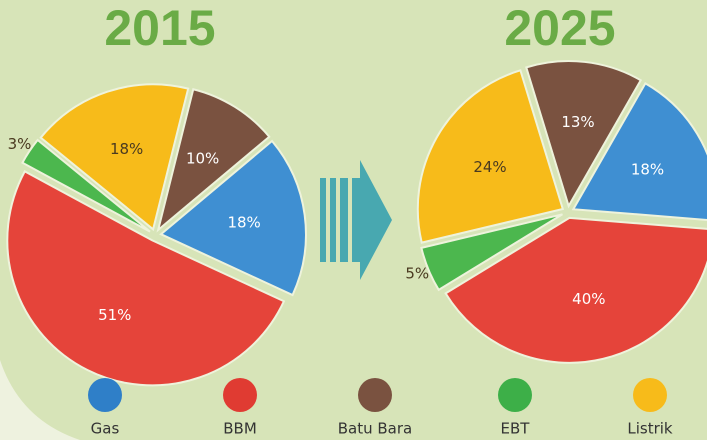 The height and width of the screenshot is (440, 707). Describe the element at coordinates (559, 28) in the screenshot. I see `chart-title: 2025` at that location.